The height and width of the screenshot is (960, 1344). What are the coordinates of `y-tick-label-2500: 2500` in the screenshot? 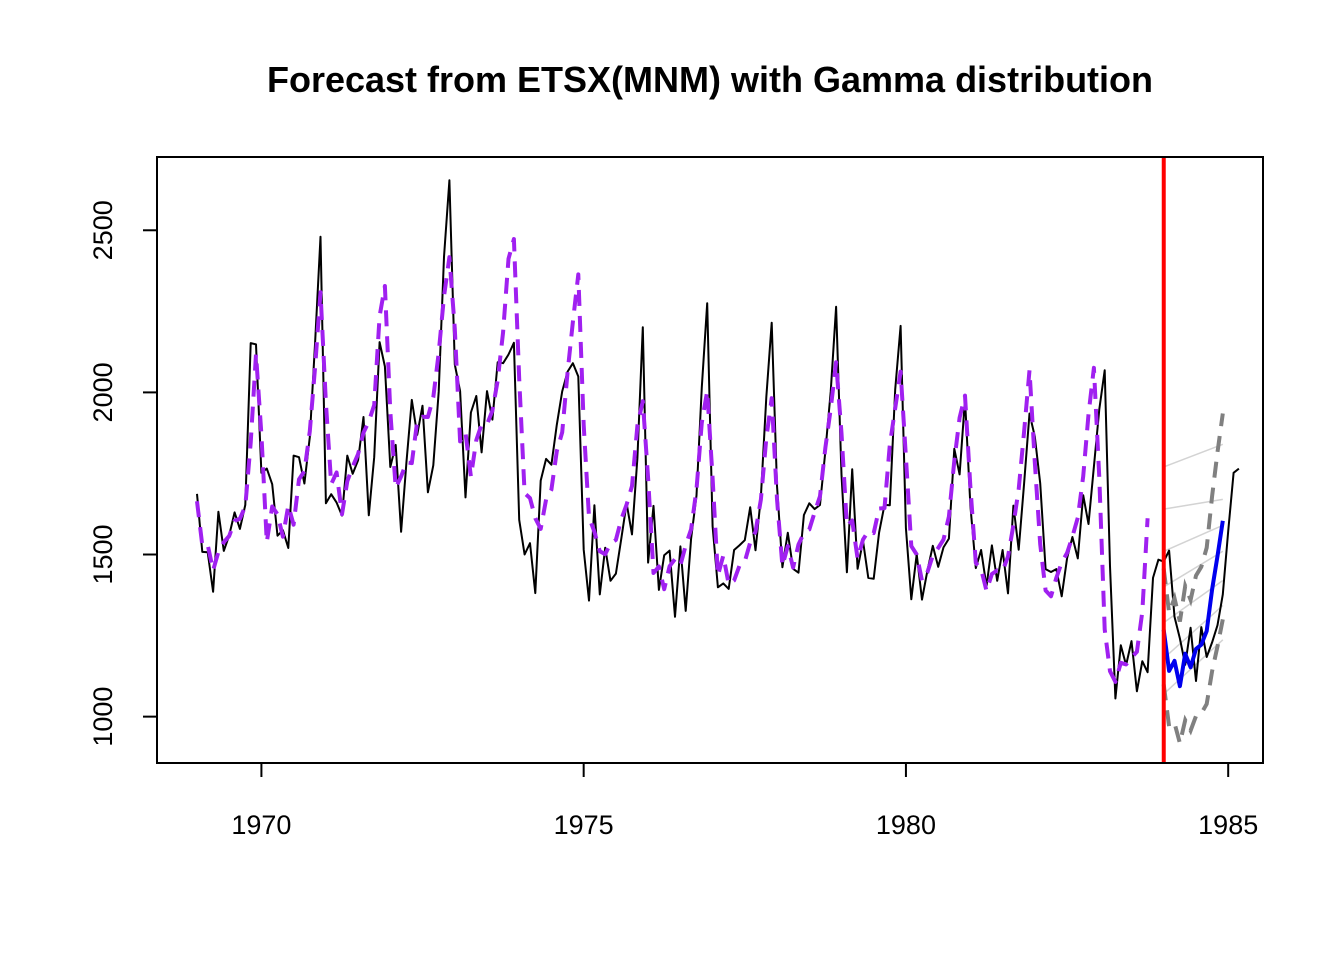 It's located at (103, 230).